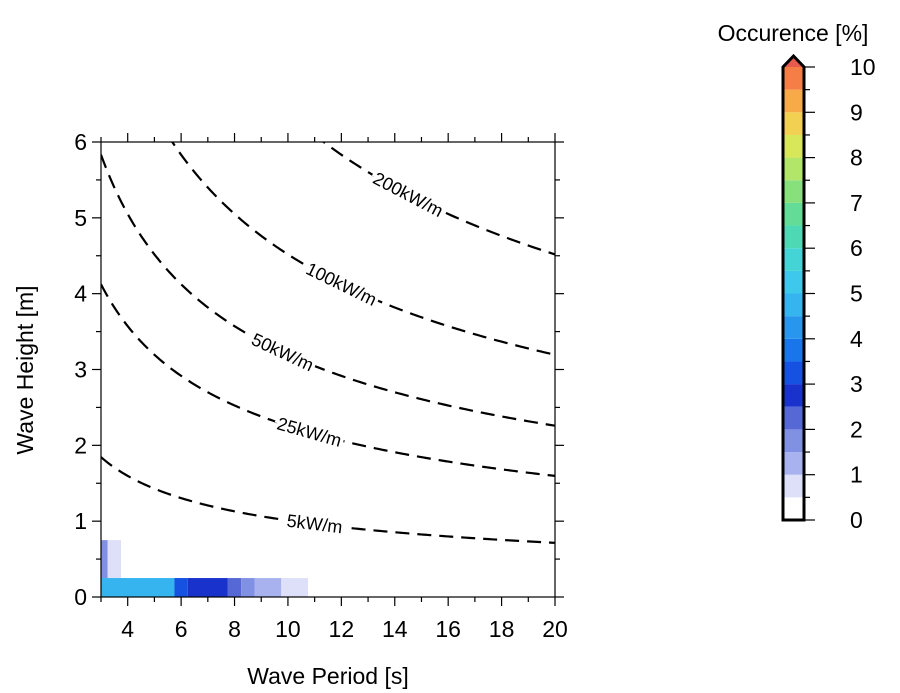 The image size is (900, 693). What do you see at coordinates (80, 142) in the screenshot?
I see `y-tick-label-6: 6` at bounding box center [80, 142].